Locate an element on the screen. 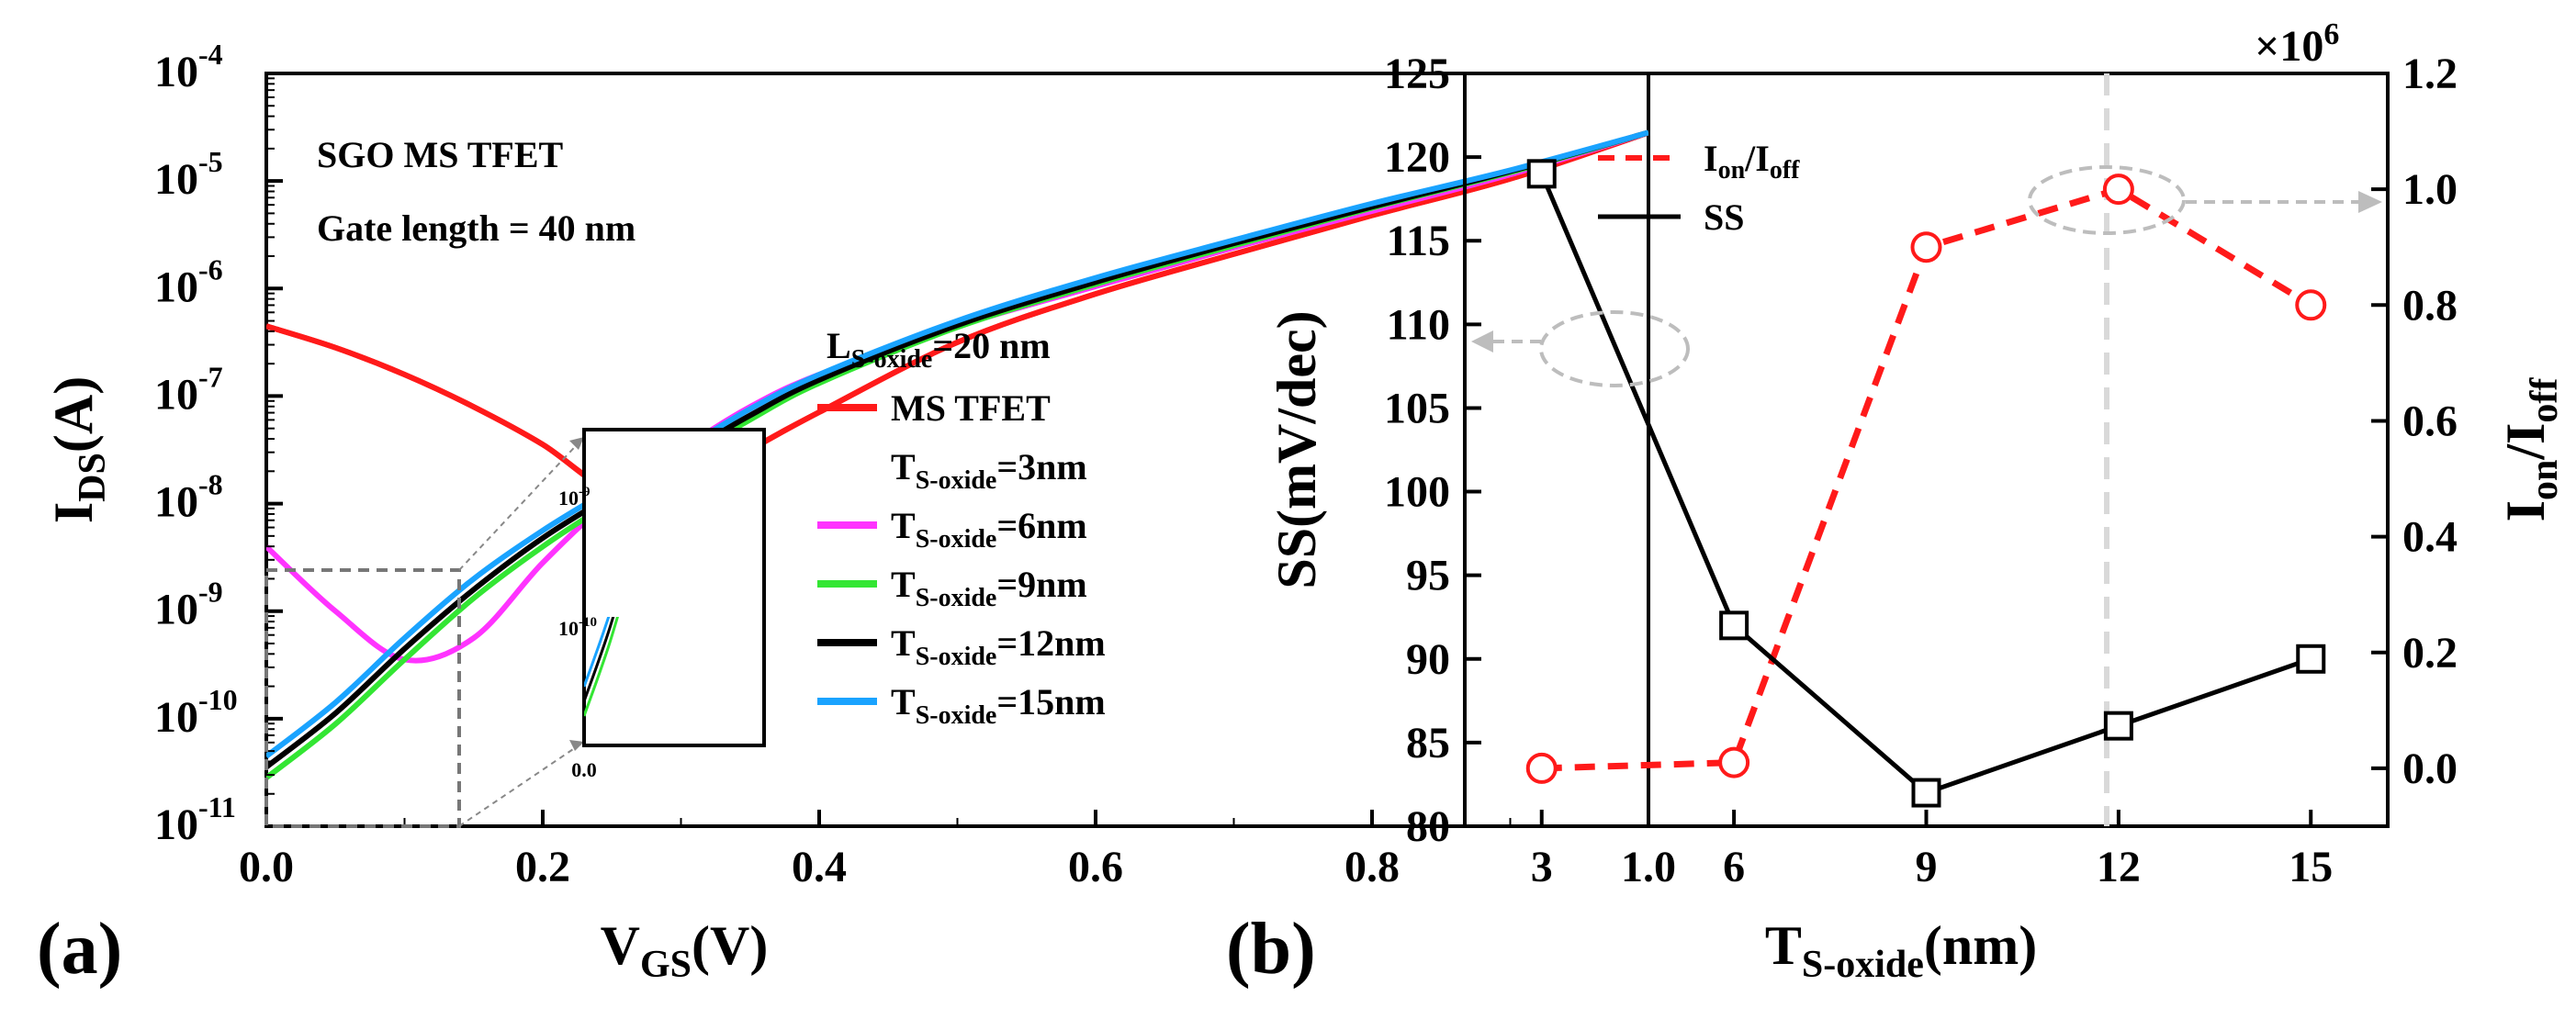 This screenshot has width=2576, height=1019. y-left-tick-label-b: 95 is located at coordinates (1428, 576).